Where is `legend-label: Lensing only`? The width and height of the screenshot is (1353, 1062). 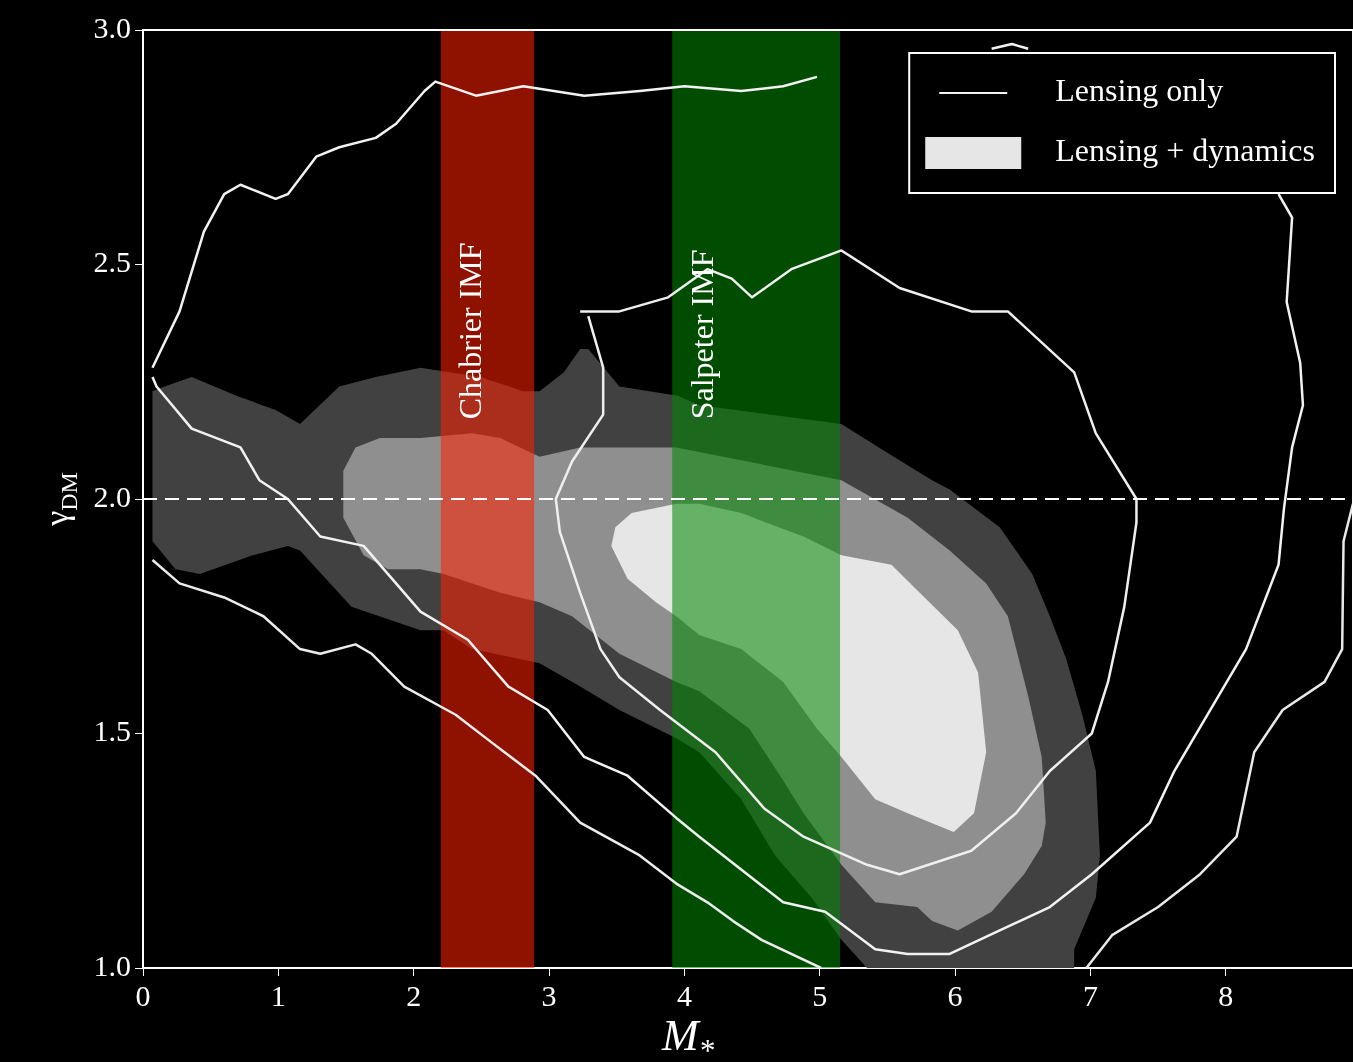 legend-label: Lensing only is located at coordinates (1139, 90).